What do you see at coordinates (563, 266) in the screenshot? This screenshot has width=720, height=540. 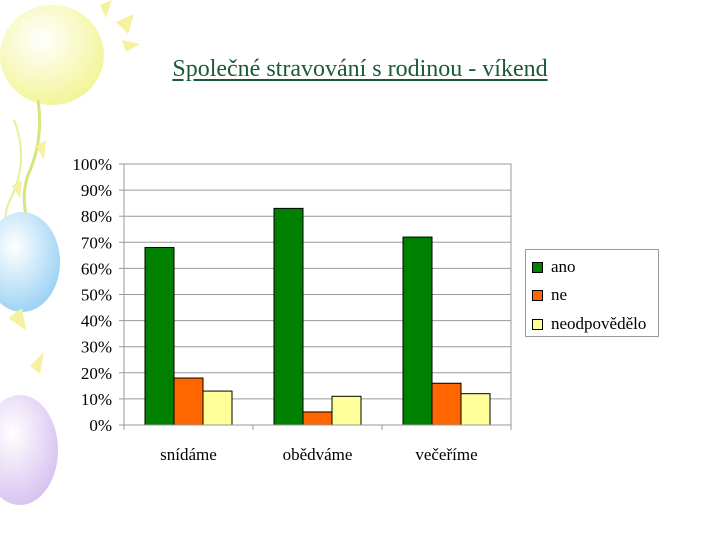 I see `legend-label-ano: ano` at bounding box center [563, 266].